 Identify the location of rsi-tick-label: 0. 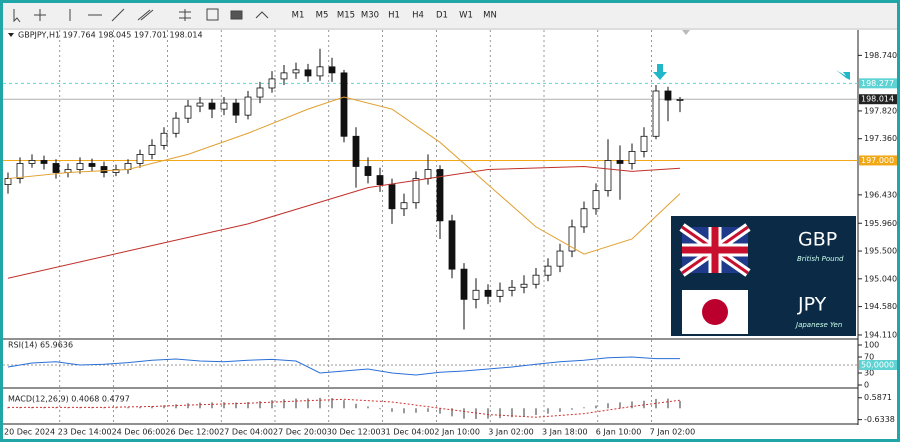
(866, 385).